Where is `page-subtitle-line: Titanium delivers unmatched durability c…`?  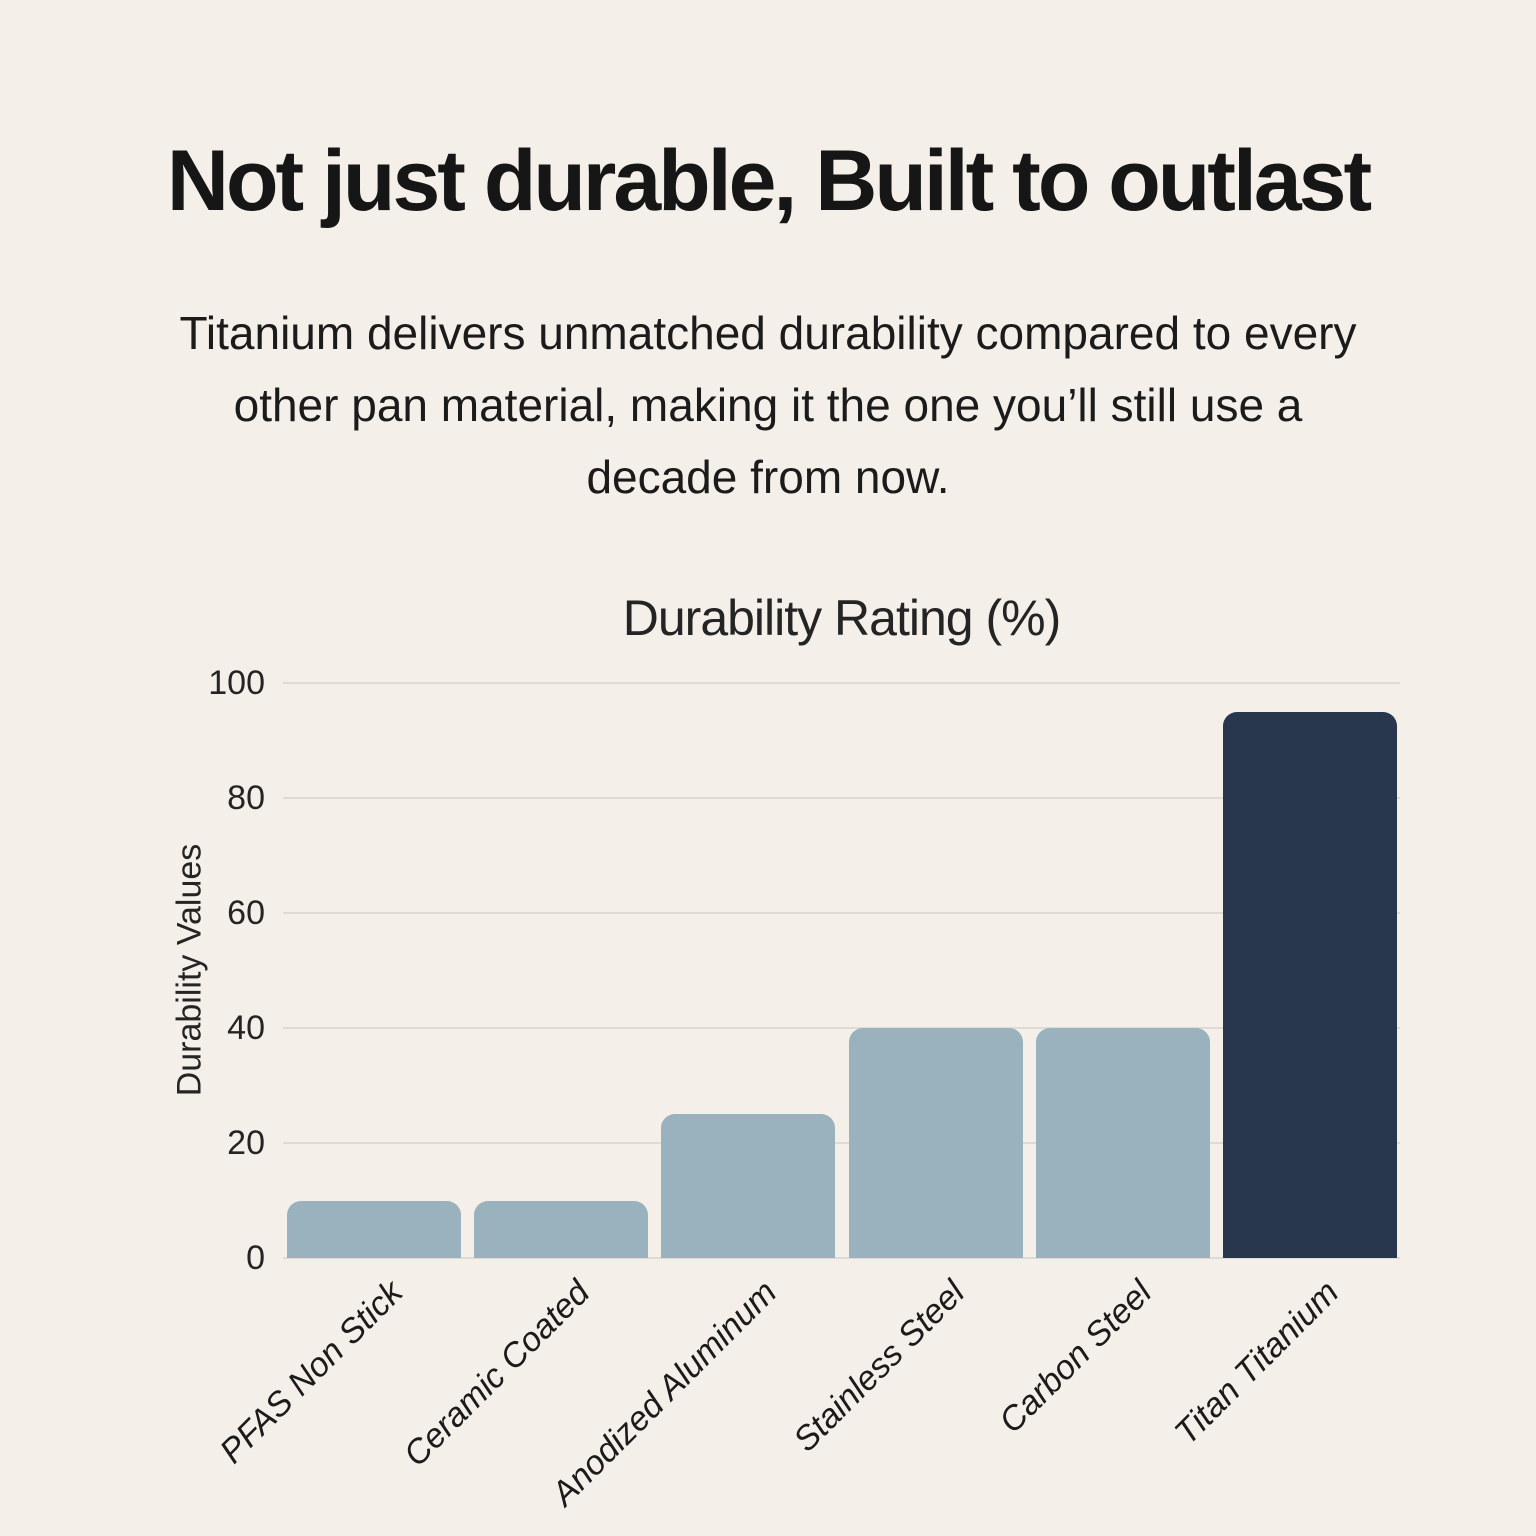 page-subtitle-line: Titanium delivers unmatched durability c… is located at coordinates (768, 333).